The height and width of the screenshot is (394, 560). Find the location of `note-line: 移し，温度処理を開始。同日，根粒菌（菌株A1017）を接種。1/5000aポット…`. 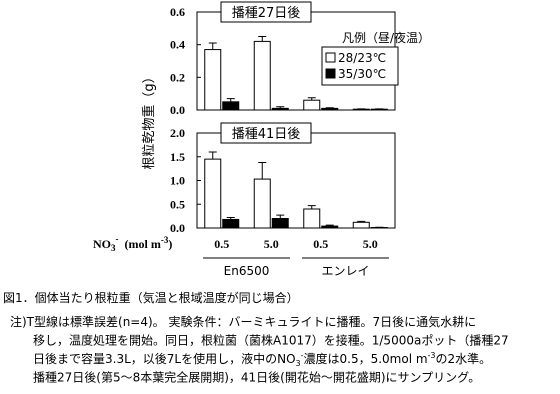

note-line: 移し，温度処理を開始。同日，根粒菌（菌株A1017）を接種。1/5000aポット… is located at coordinates (271, 340).